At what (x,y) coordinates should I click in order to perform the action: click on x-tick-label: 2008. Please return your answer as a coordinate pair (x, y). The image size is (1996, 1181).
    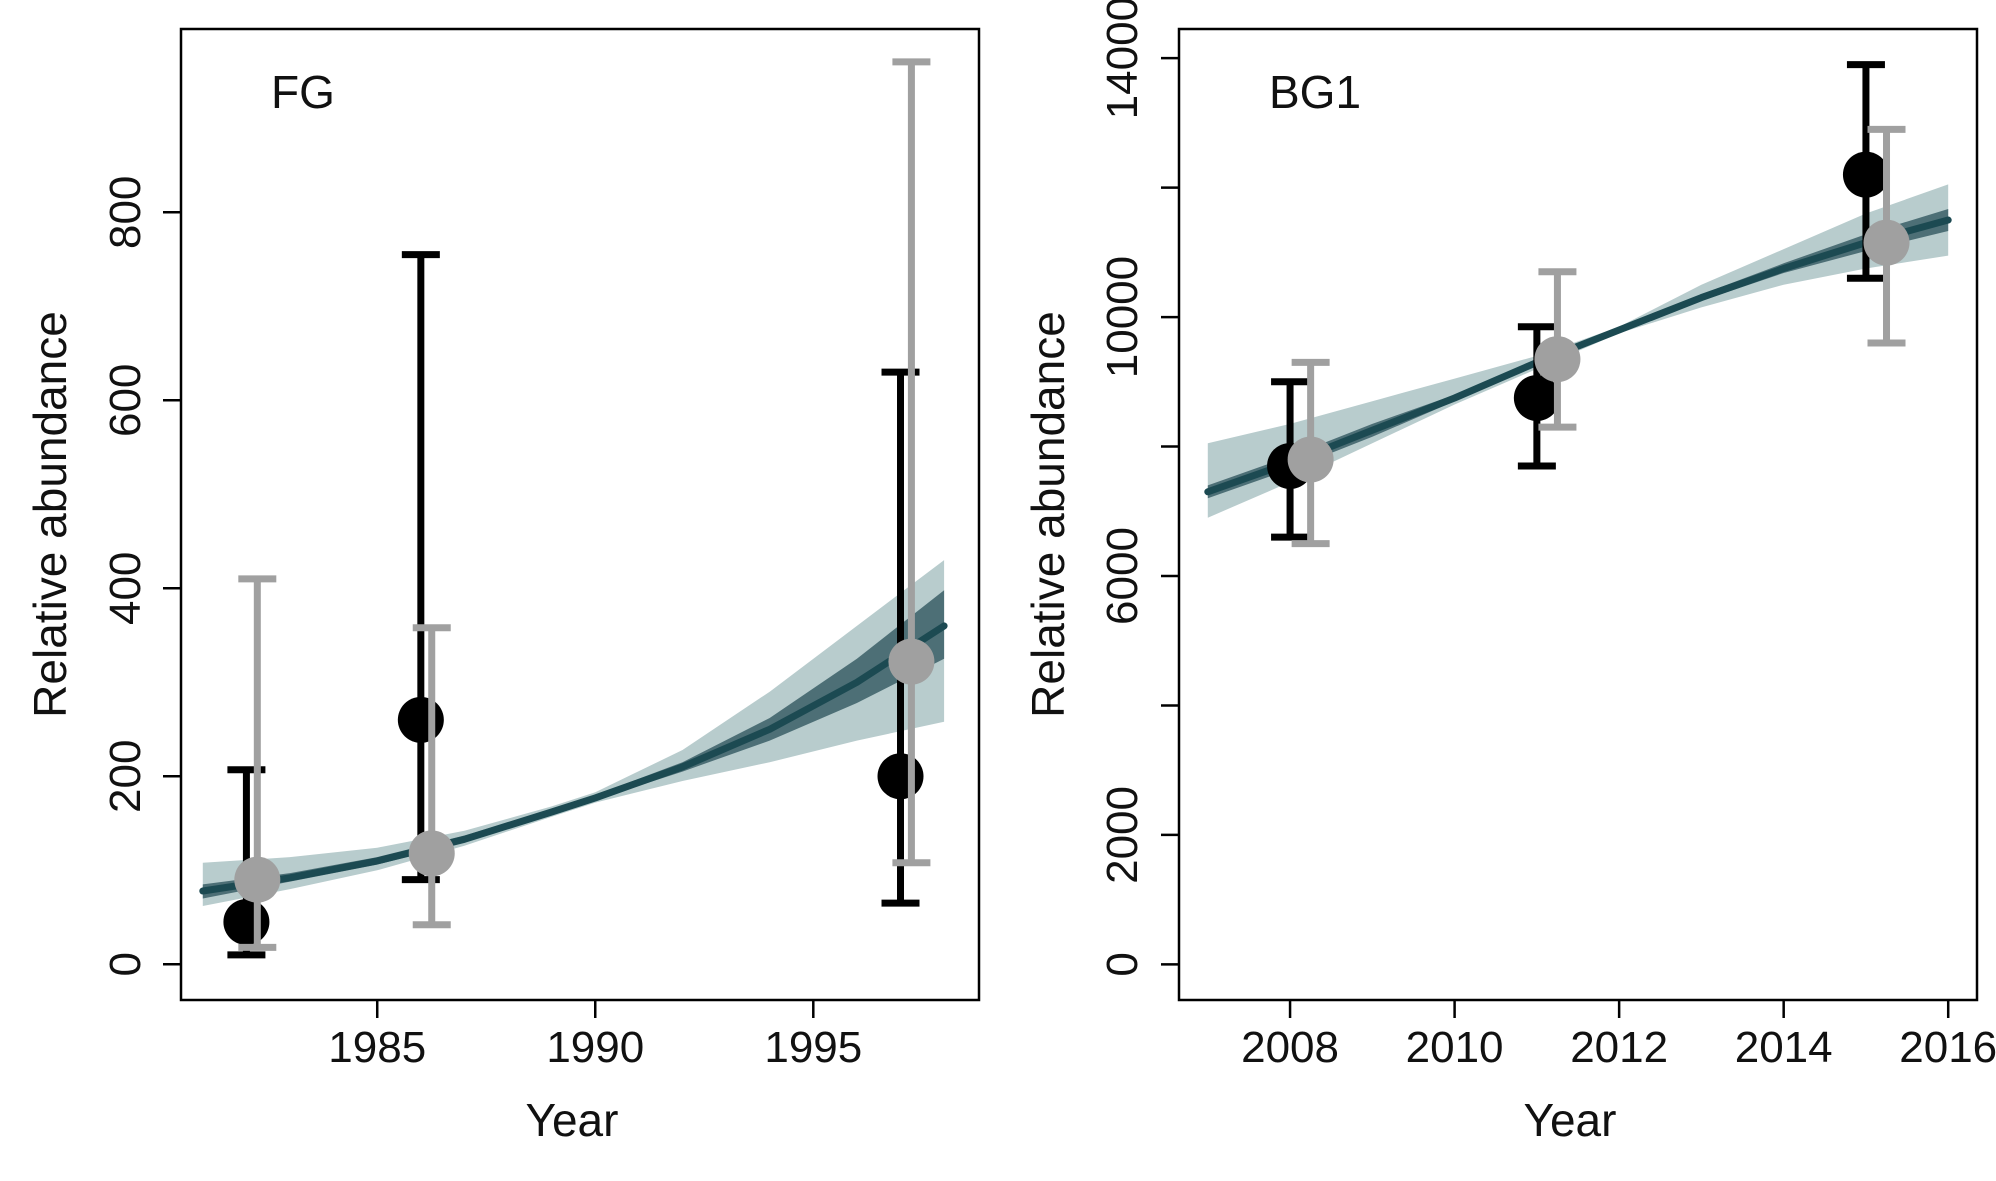
    Looking at the image, I should click on (1290, 1047).